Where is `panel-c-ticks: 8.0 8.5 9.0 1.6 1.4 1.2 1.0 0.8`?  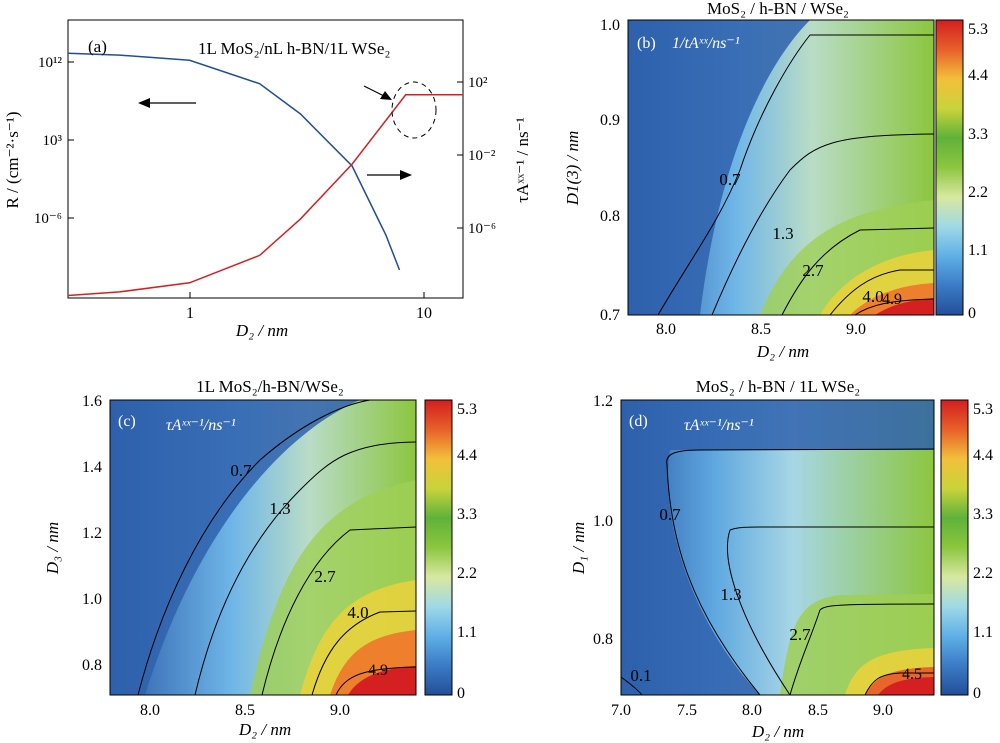
panel-c-ticks: 8.0 8.5 9.0 1.6 1.4 1.2 1.0 0.8 is located at coordinates (216, 556).